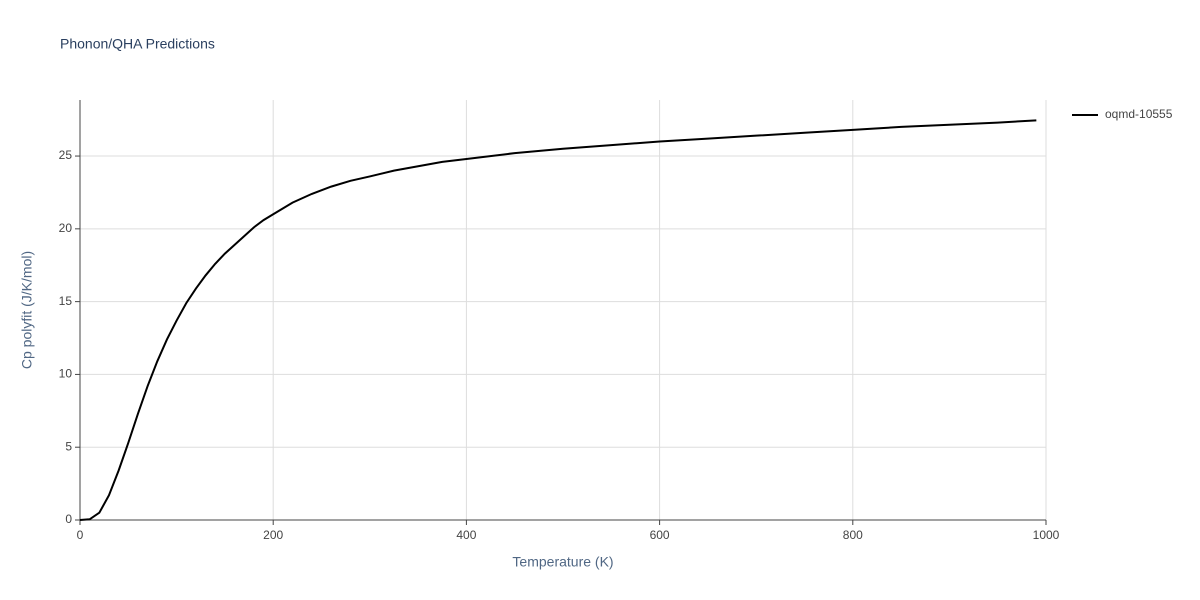 The image size is (1200, 600). I want to click on y-tick-label: 5, so click(68, 446).